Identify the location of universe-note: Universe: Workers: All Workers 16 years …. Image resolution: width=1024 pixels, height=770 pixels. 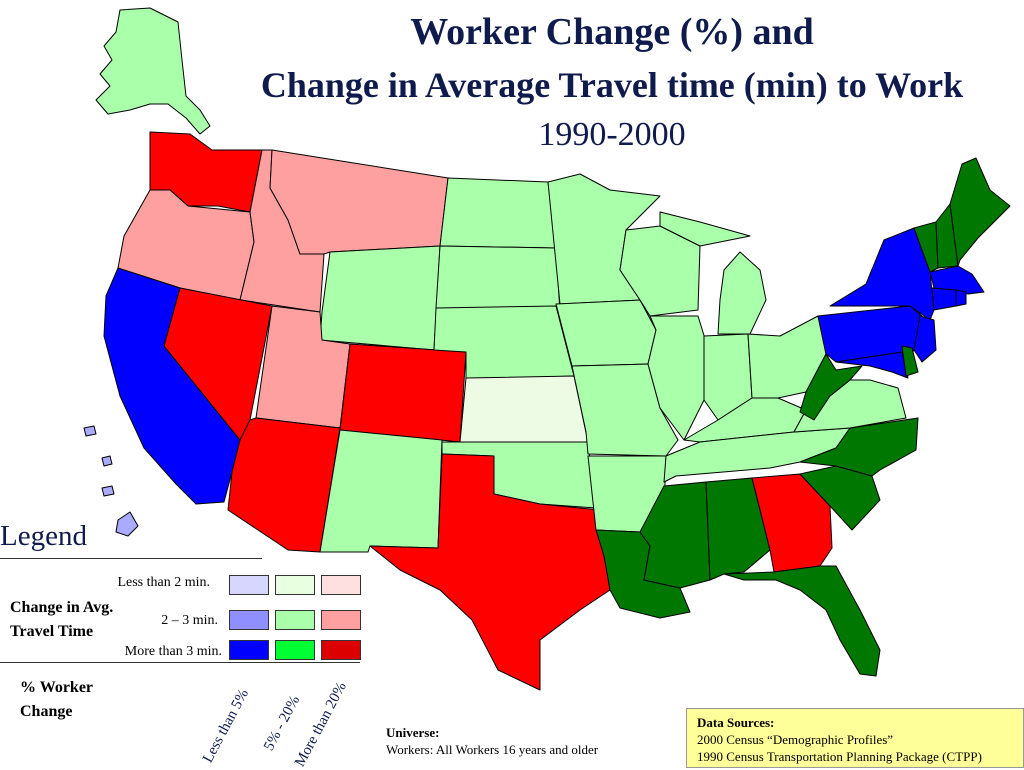
(492, 741).